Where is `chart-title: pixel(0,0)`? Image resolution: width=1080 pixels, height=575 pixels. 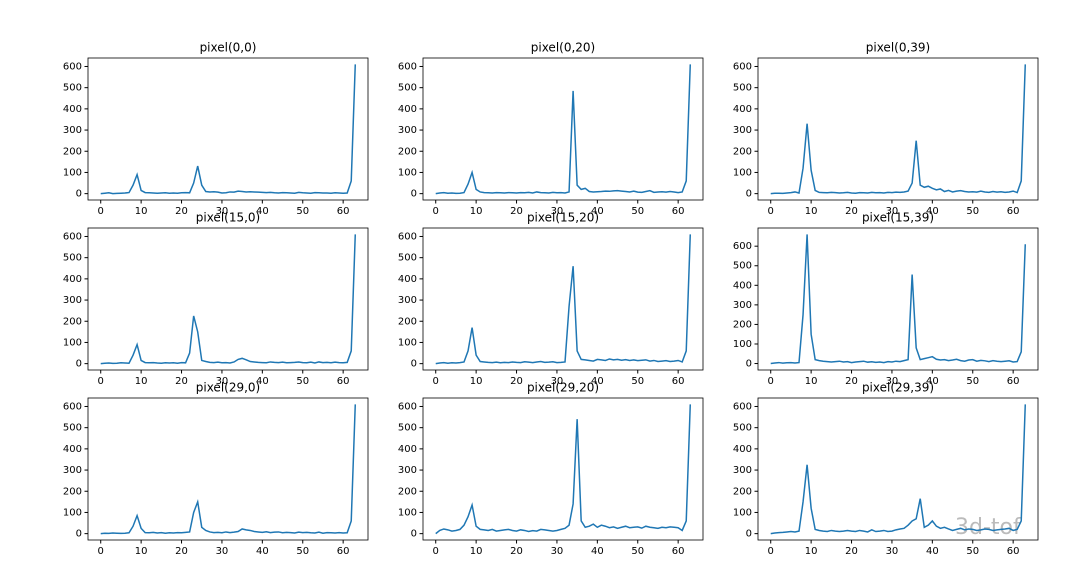 chart-title: pixel(0,0) is located at coordinates (228, 48).